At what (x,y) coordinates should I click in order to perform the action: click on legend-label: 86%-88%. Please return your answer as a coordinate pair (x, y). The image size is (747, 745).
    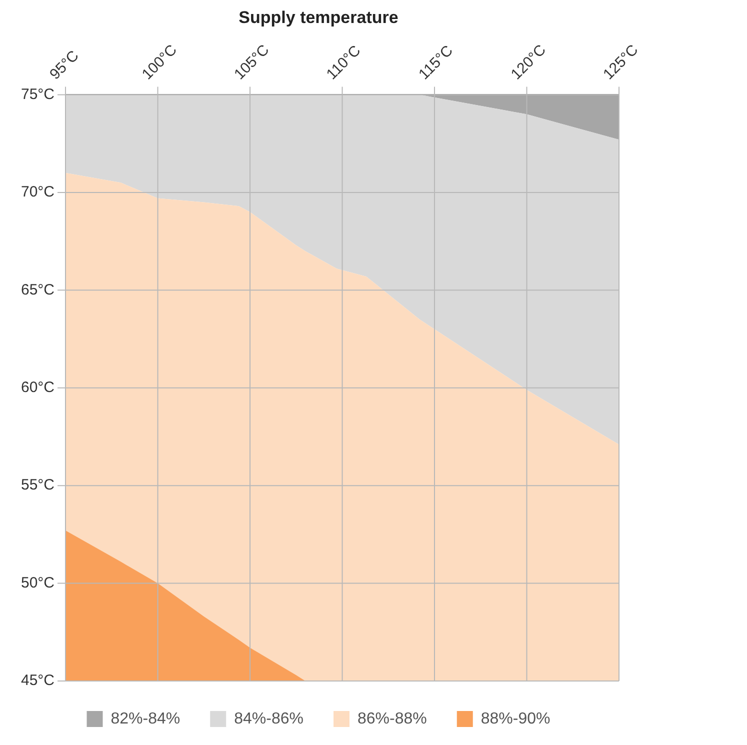
    Looking at the image, I should click on (392, 719).